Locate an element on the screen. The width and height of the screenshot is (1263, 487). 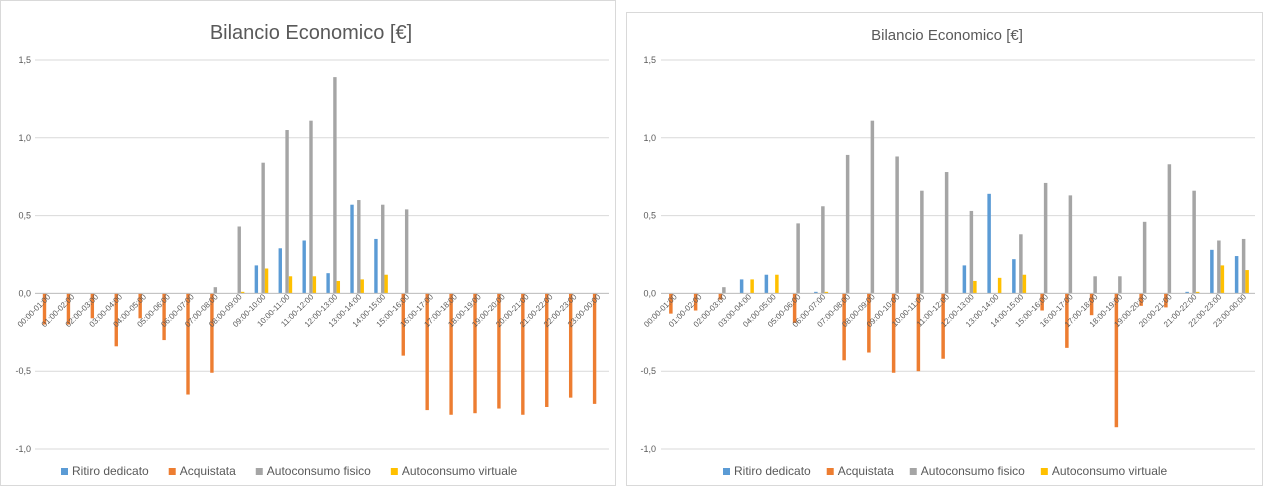
y-tick-label: 0,0 is located at coordinates (24, 293).